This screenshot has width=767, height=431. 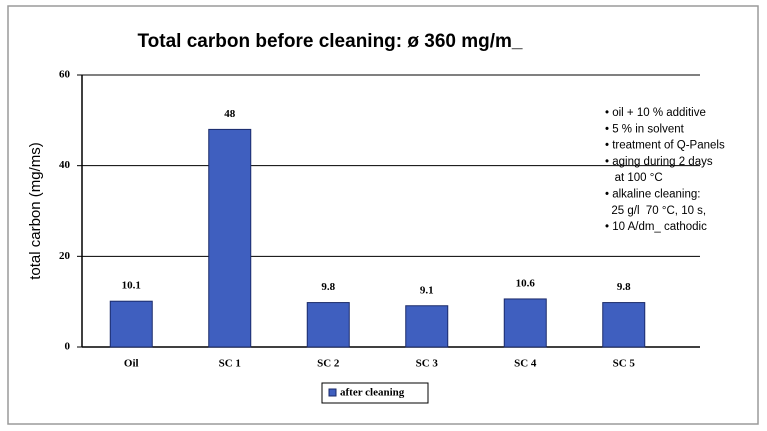 I want to click on x-tick-label: SC 5, so click(x=624, y=364).